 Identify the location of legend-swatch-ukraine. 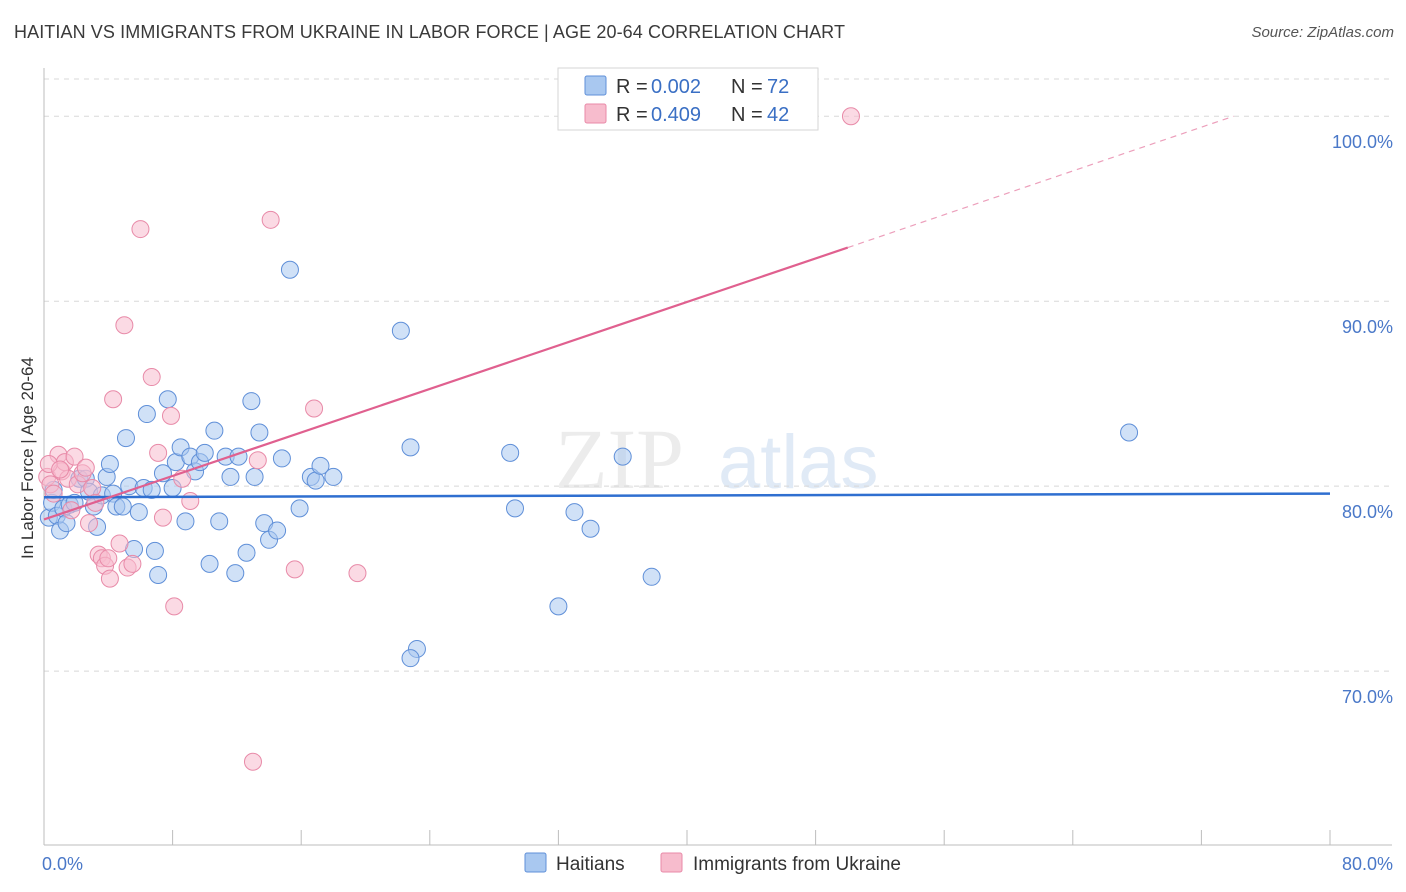
(595, 113).